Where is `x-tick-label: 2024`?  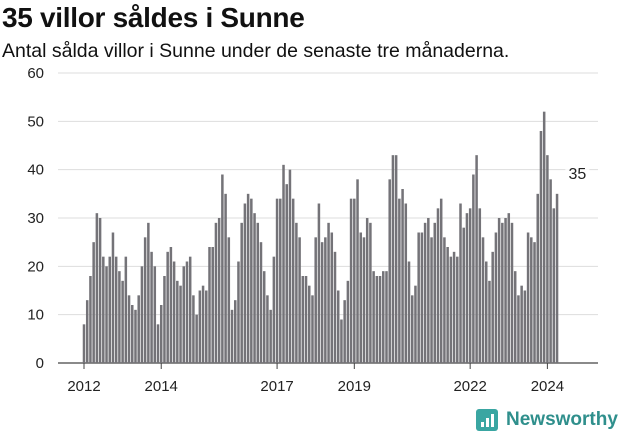 x-tick-label: 2024 is located at coordinates (547, 386).